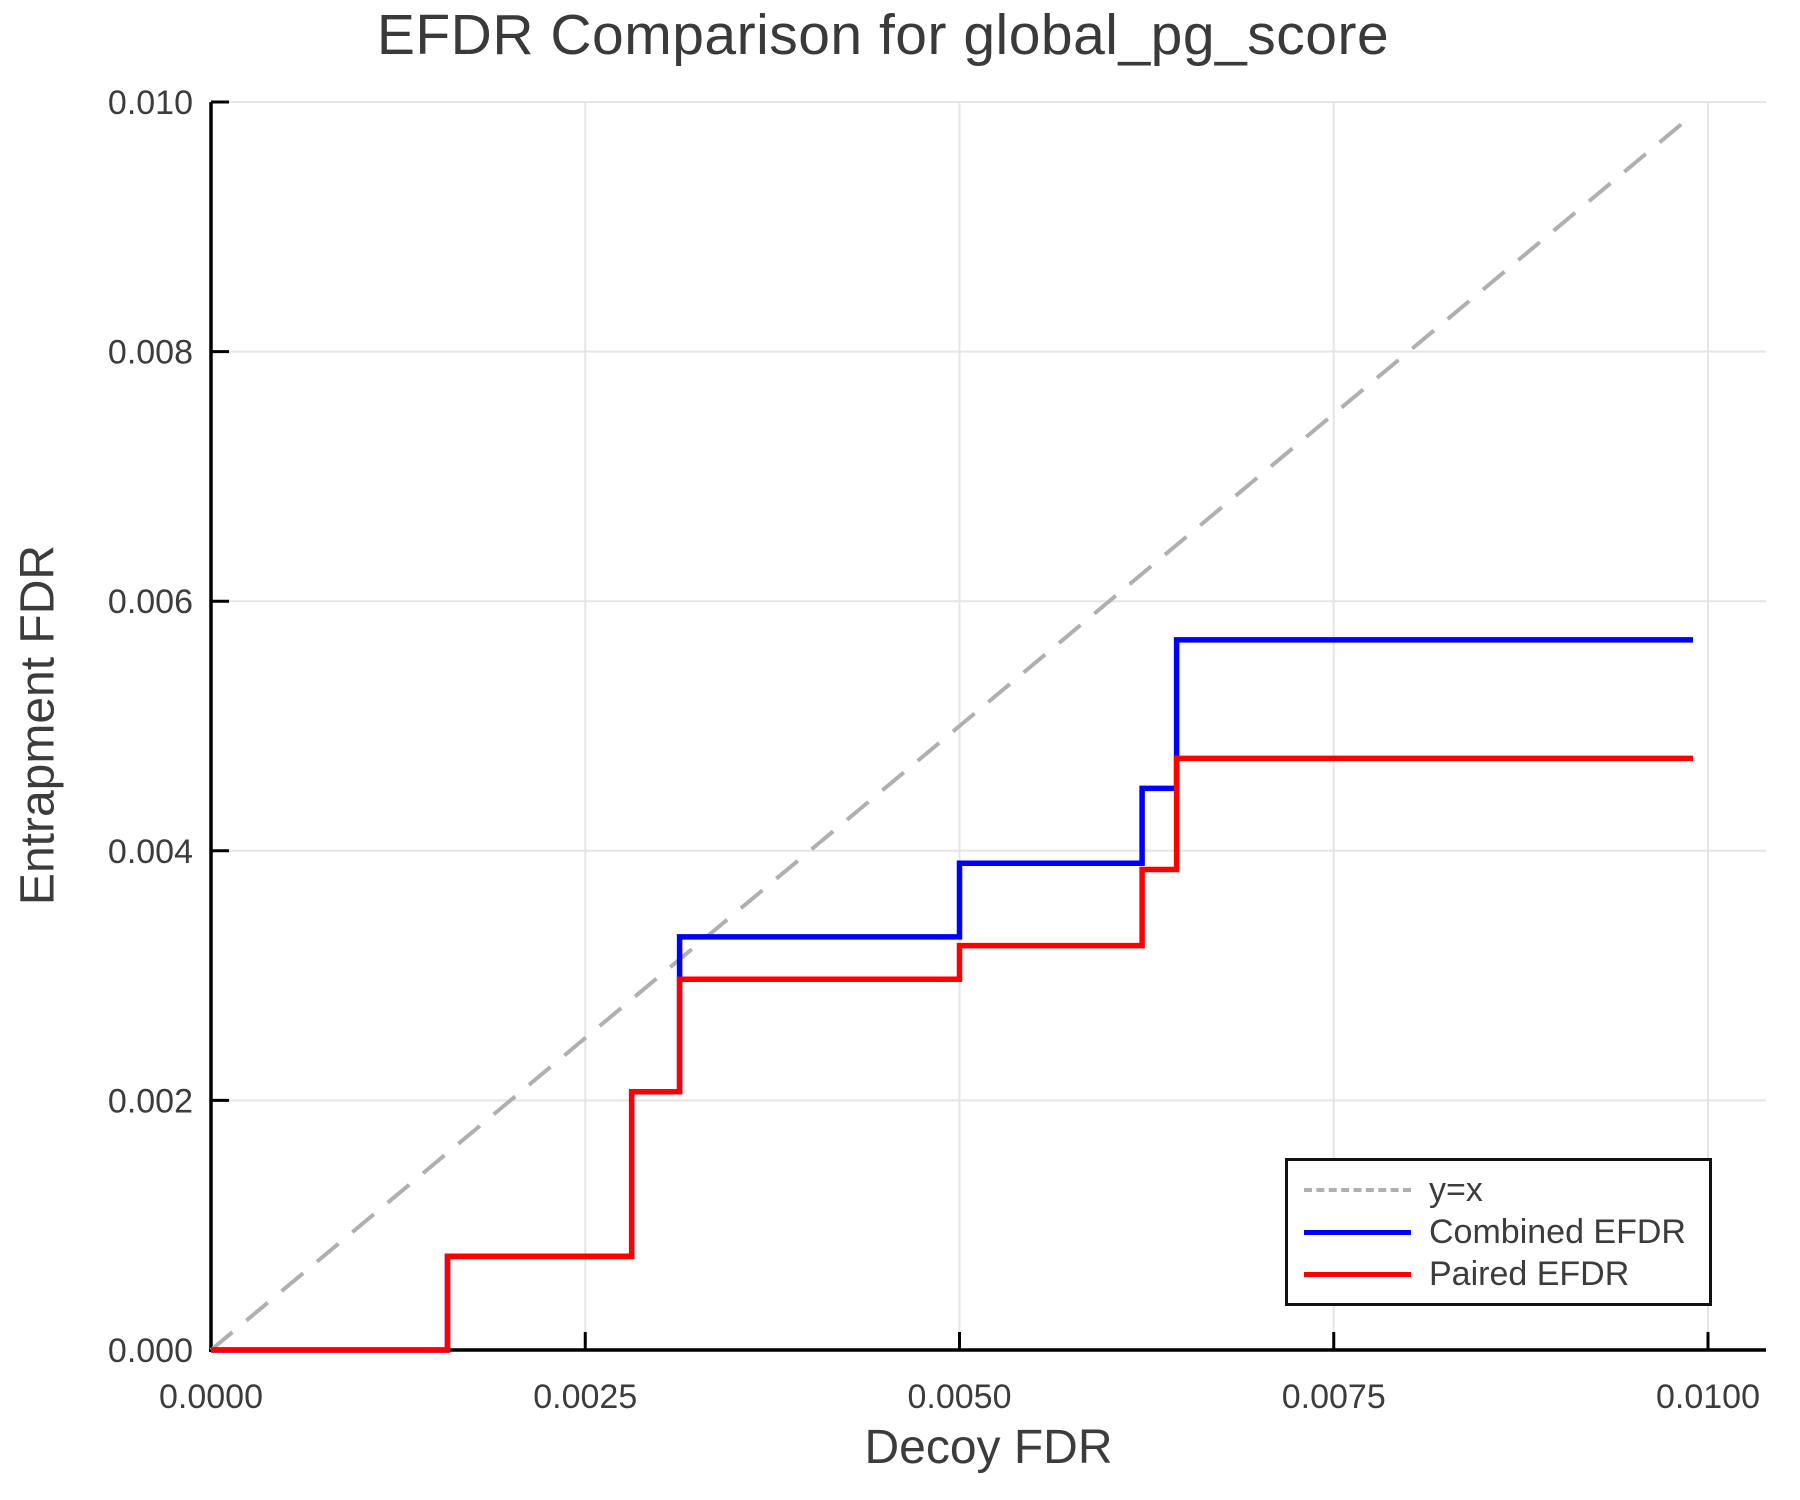  Describe the element at coordinates (1357, 1190) in the screenshot. I see `yx-line-swatch` at that location.